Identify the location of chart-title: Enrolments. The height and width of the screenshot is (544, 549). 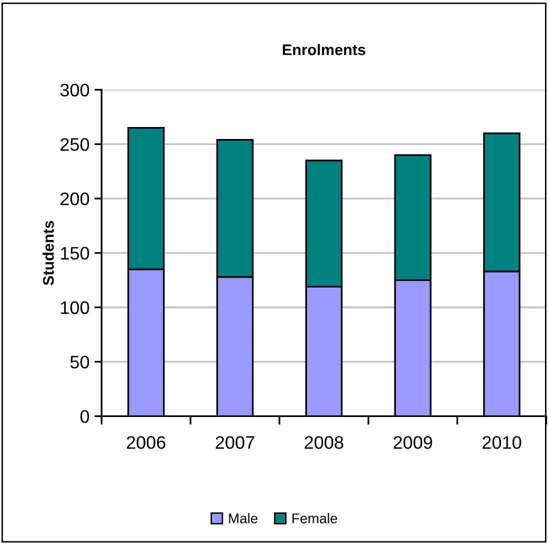
(324, 50).